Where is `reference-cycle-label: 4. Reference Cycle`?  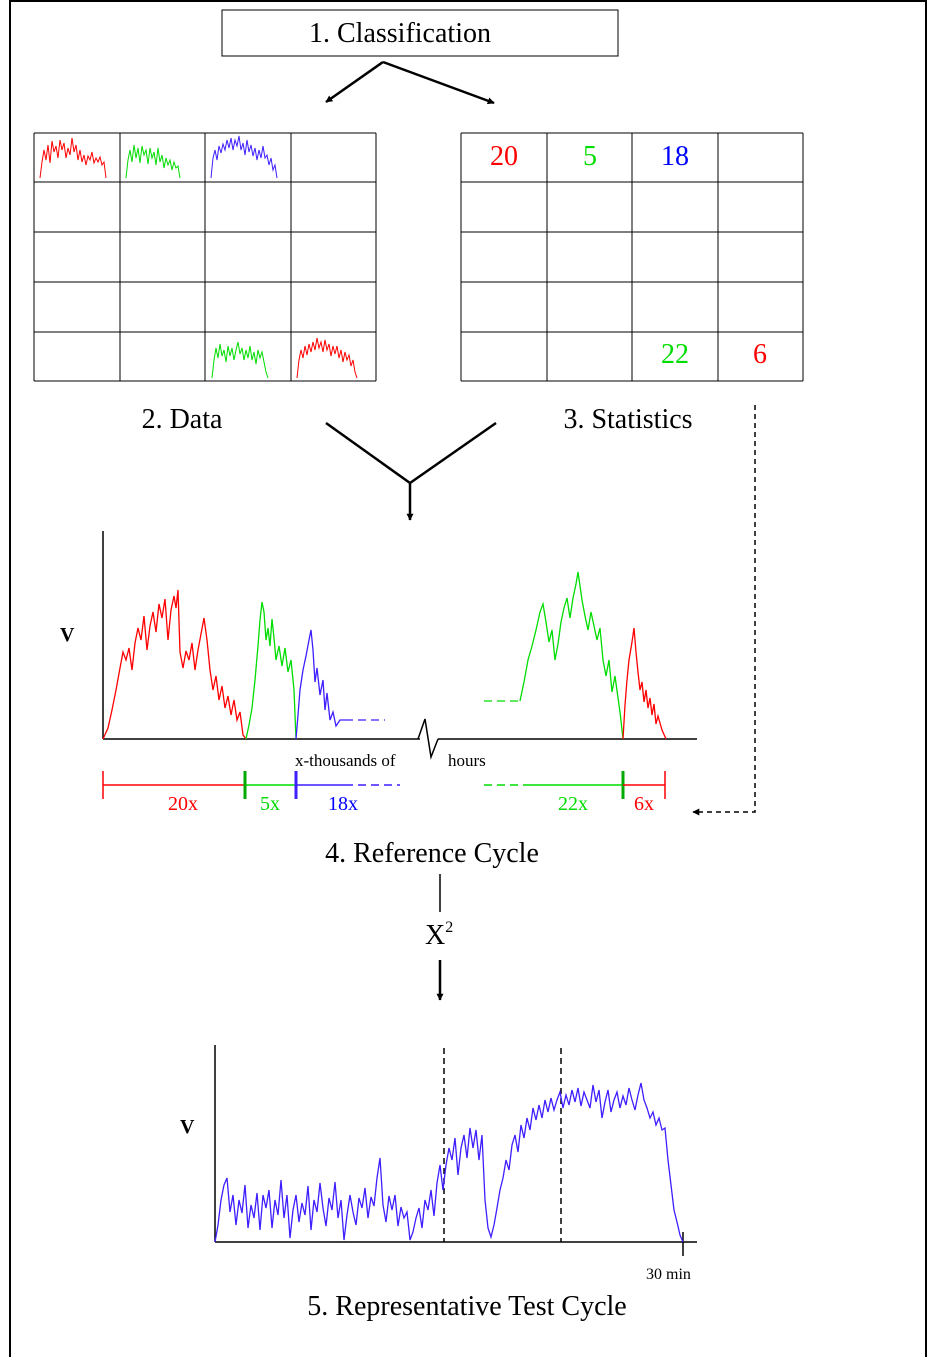
reference-cycle-label: 4. Reference Cycle is located at coordinates (432, 853).